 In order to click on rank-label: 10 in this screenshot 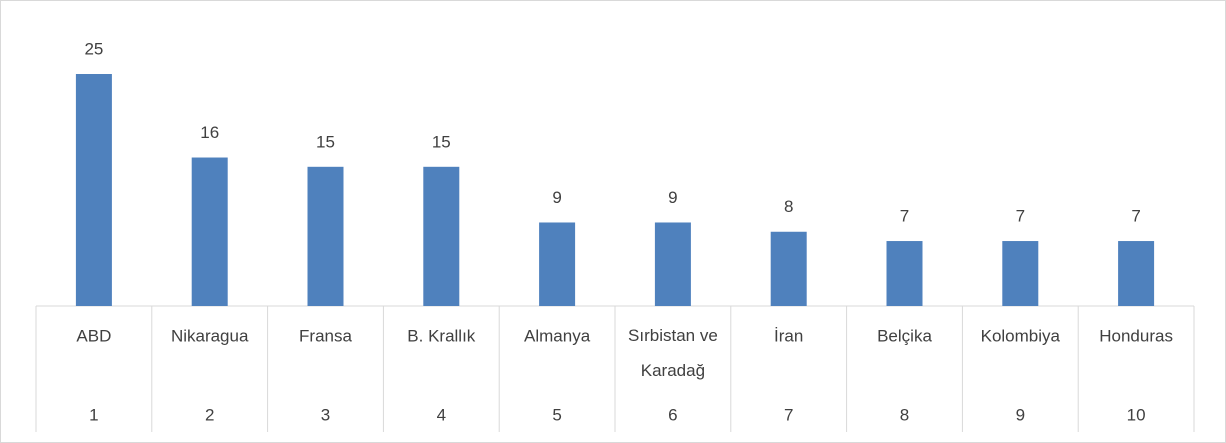, I will do `click(1136, 414)`.